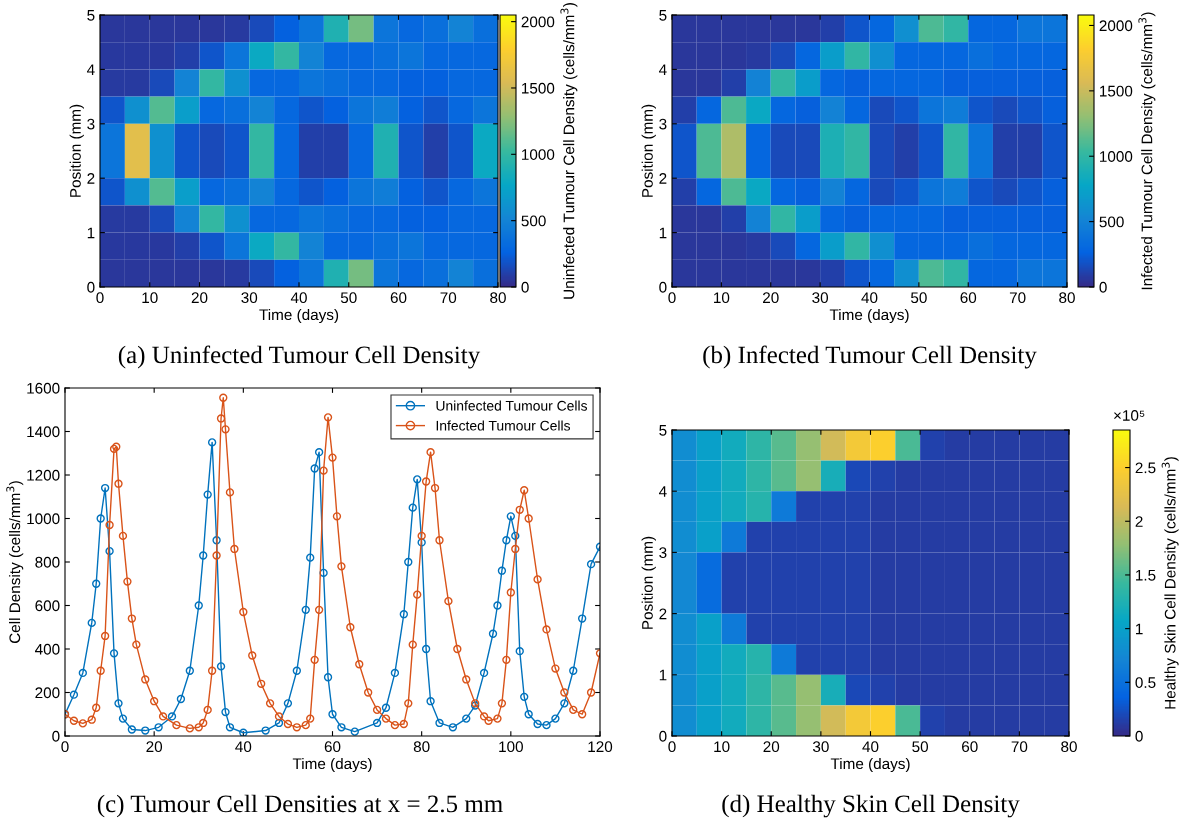  I want to click on color-bar-label: 1.5, so click(1146, 575).